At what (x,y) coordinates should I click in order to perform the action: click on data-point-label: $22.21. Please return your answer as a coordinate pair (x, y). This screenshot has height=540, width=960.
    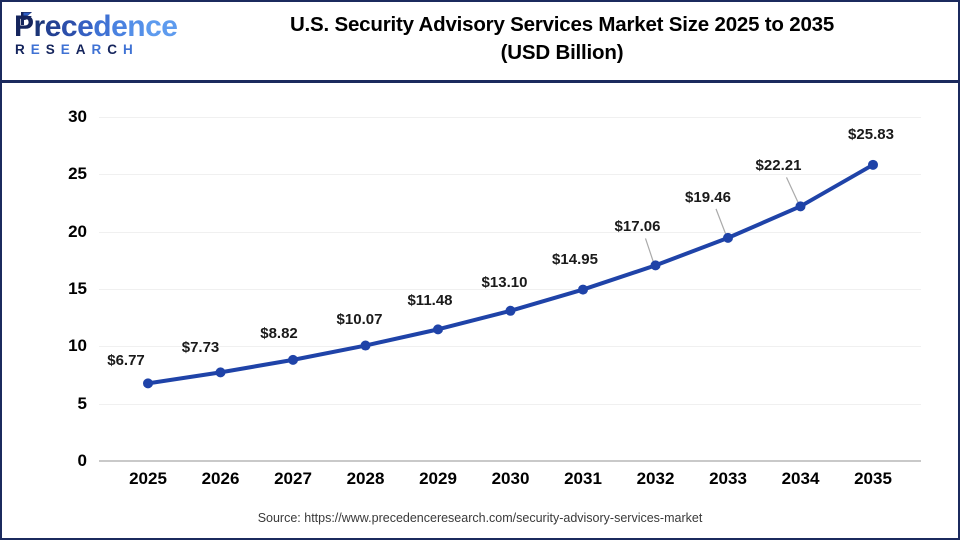
    Looking at the image, I should click on (778, 166).